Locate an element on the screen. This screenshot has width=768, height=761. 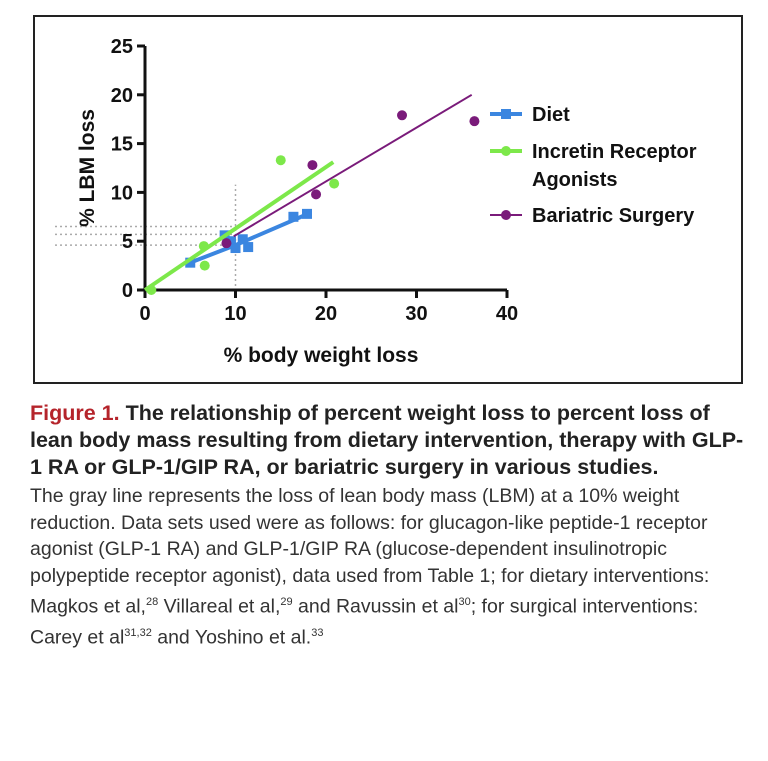
figure-label: Figure 1. is located at coordinates (75, 413).